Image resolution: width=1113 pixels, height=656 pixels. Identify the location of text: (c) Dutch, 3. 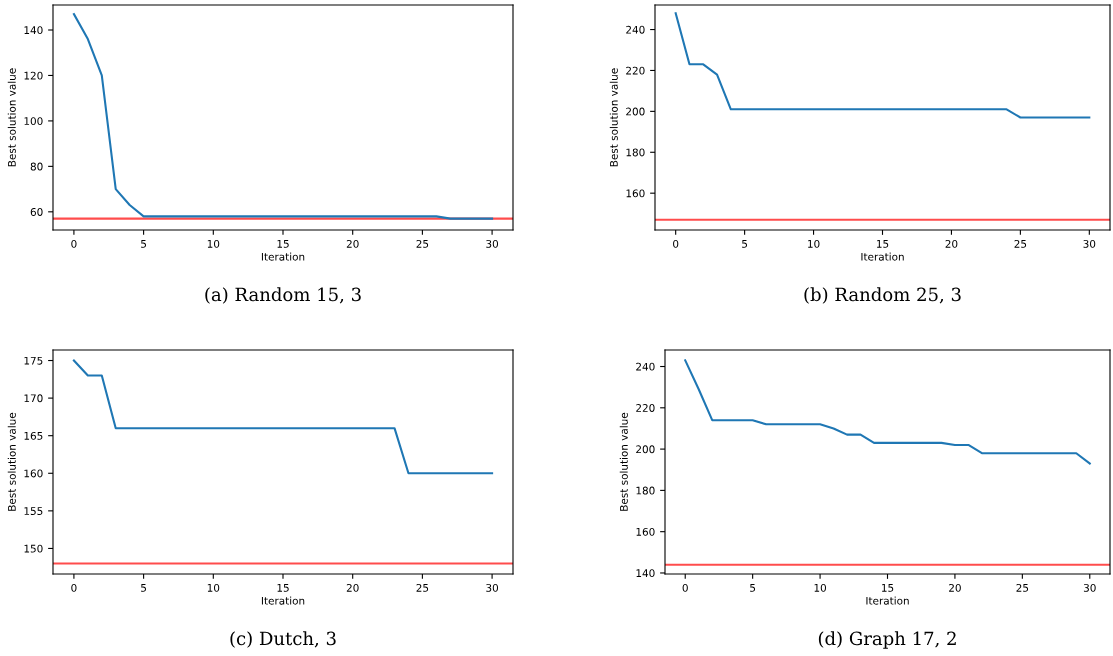
(283, 639).